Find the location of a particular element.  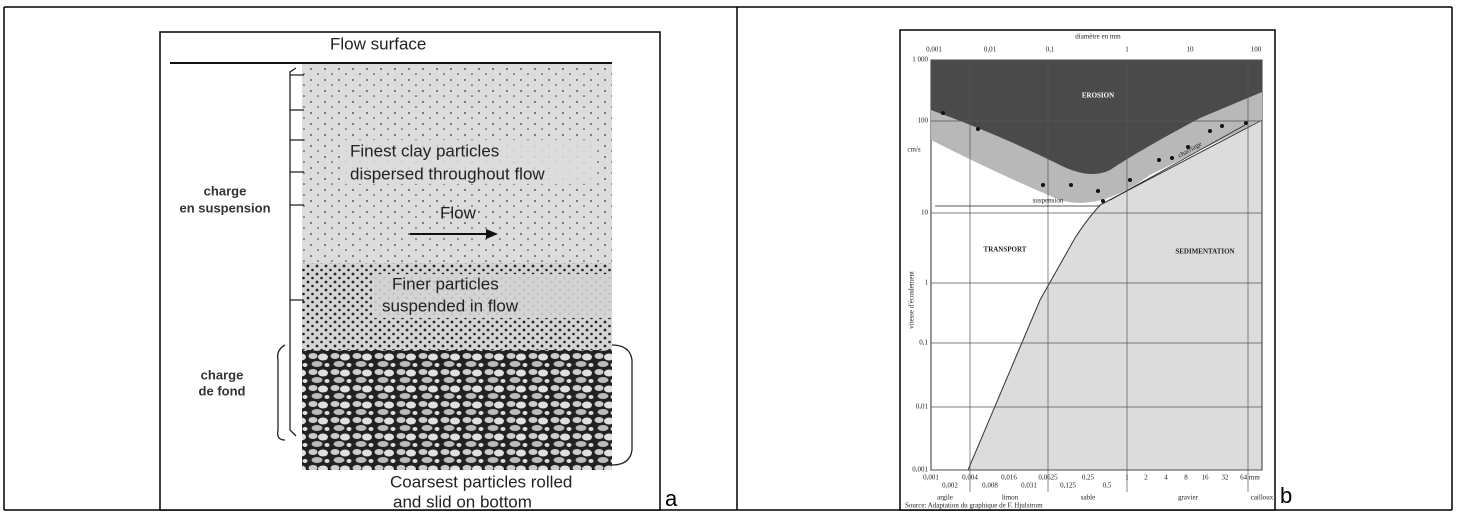

label: Flow is located at coordinates (458, 212).